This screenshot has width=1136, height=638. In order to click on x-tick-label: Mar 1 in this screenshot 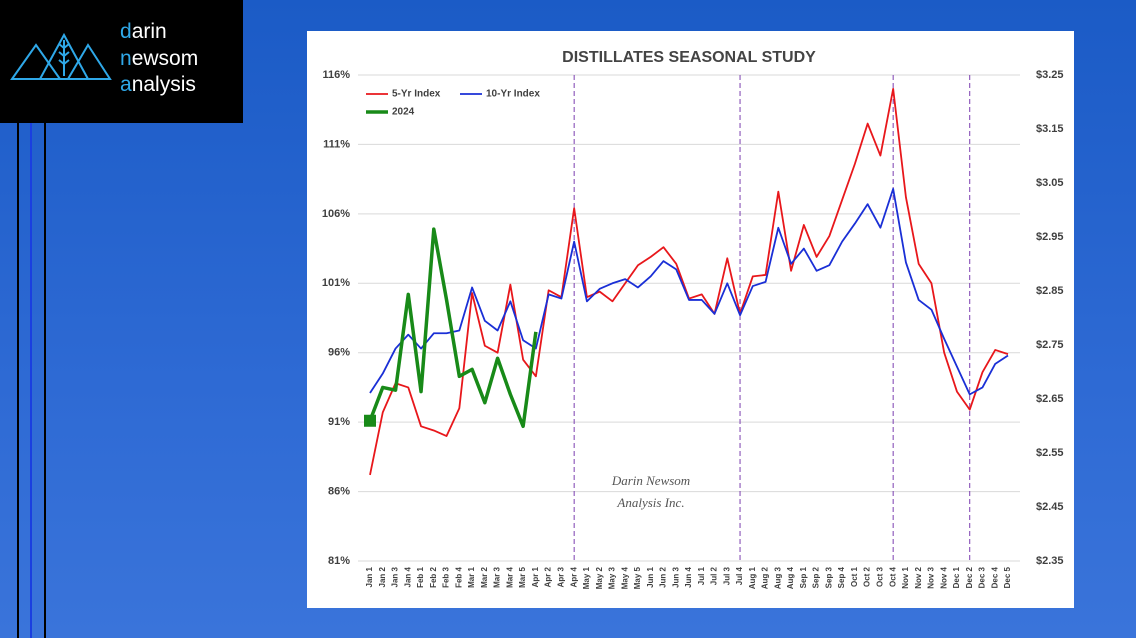, I will do `click(471, 576)`.